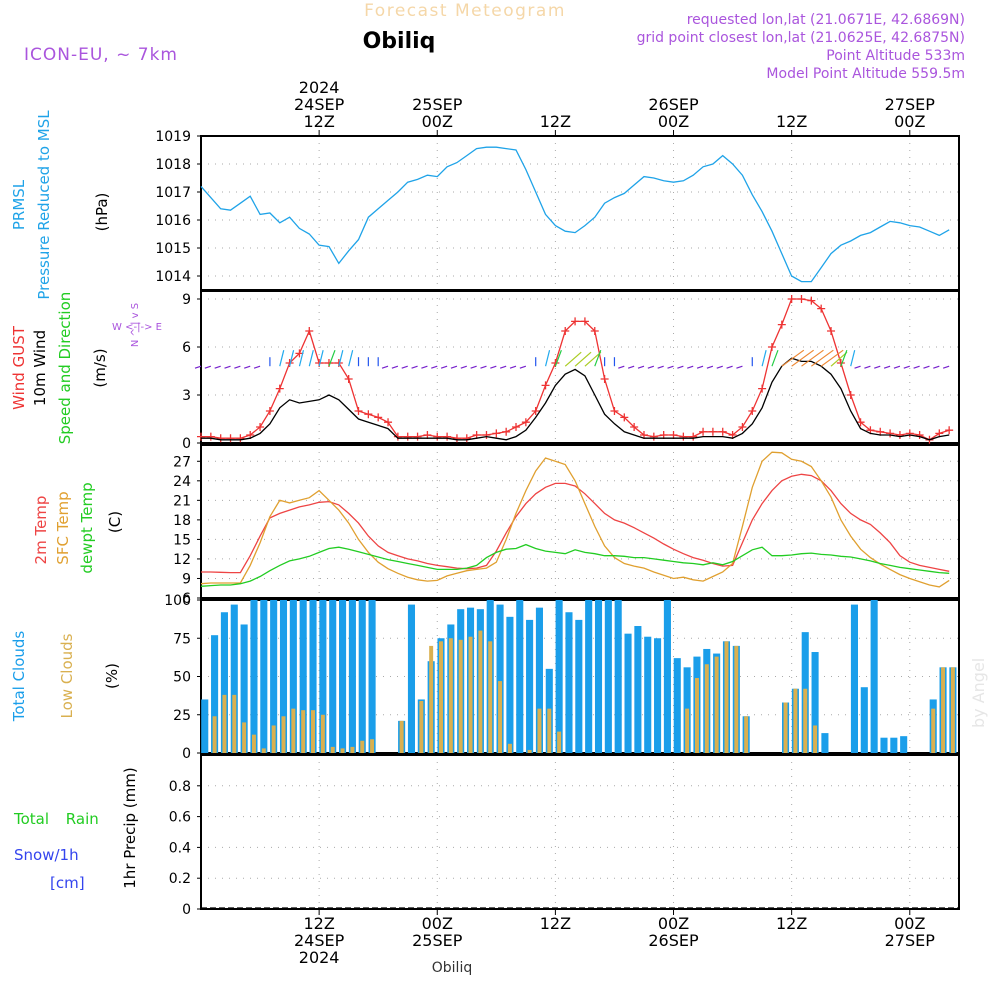 The image size is (1000, 1000). I want to click on bottom-time-label: 00Z, so click(673, 923).